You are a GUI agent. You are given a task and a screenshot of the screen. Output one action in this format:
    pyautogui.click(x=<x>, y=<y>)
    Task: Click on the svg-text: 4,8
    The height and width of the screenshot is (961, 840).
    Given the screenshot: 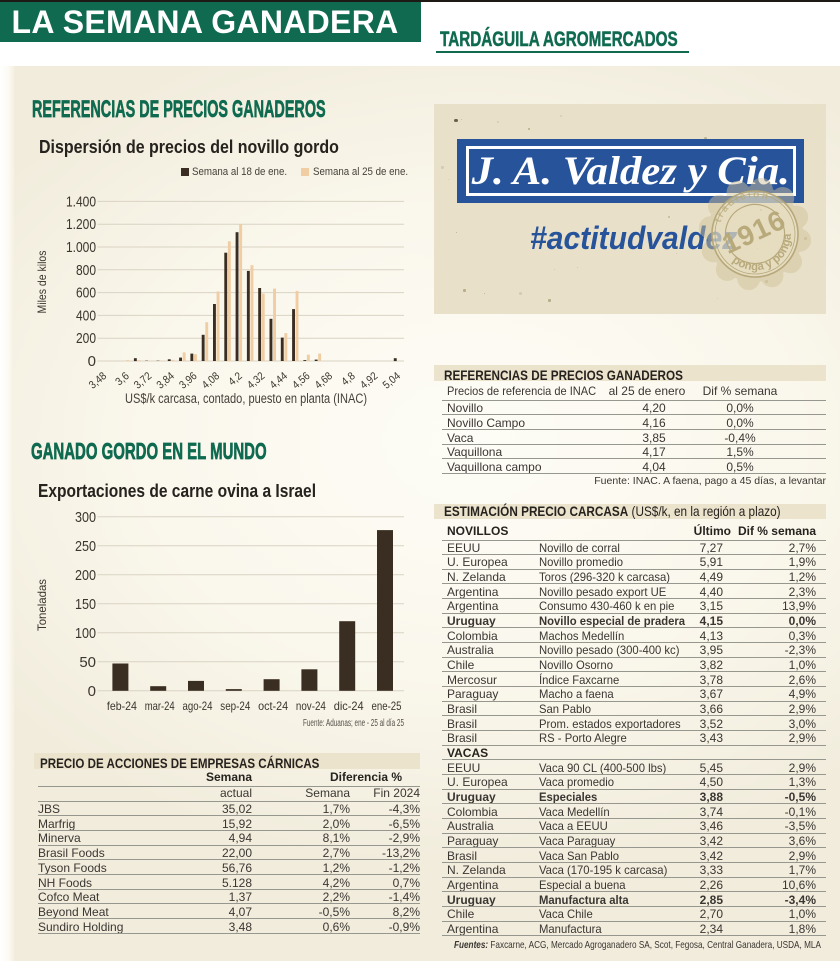 What is the action you would take?
    pyautogui.click(x=348, y=379)
    